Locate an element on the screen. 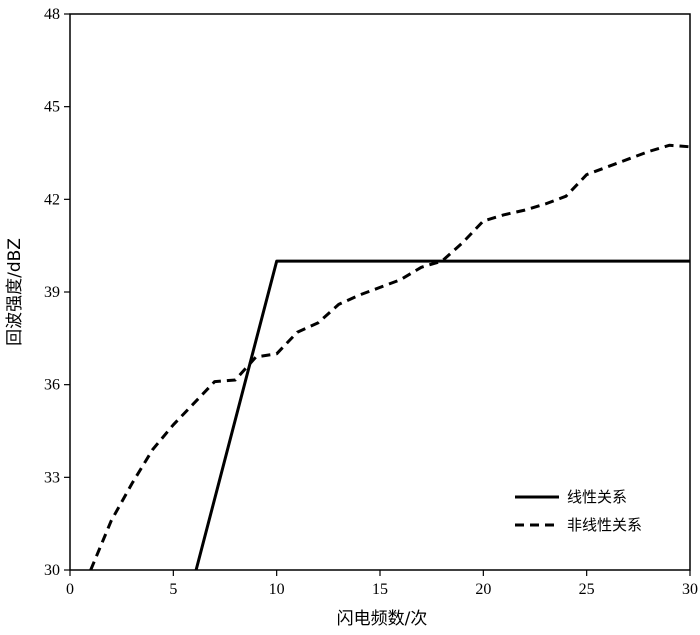 Image resolution: width=700 pixels, height=635 pixels. x-tick-label: 0 is located at coordinates (70, 589).